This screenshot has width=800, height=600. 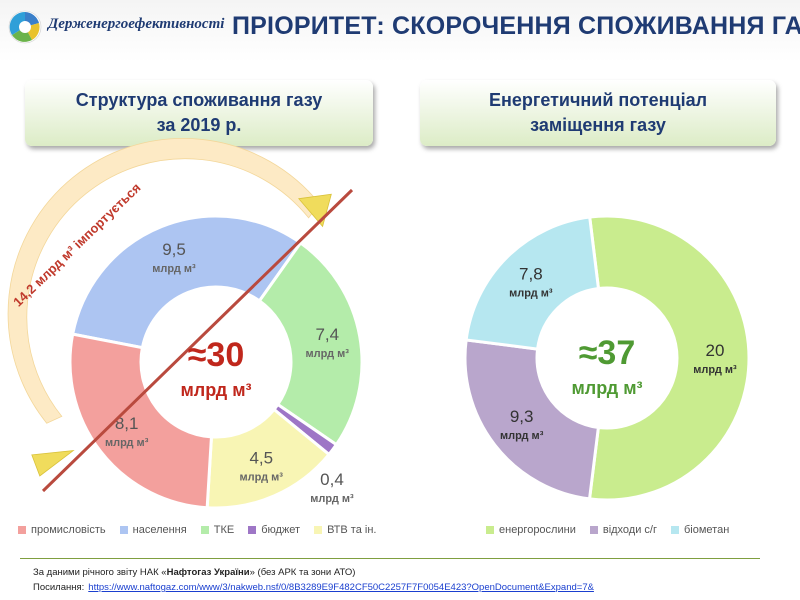 What do you see at coordinates (522, 416) in the screenshot?
I see `slice-value-label: 9,3` at bounding box center [522, 416].